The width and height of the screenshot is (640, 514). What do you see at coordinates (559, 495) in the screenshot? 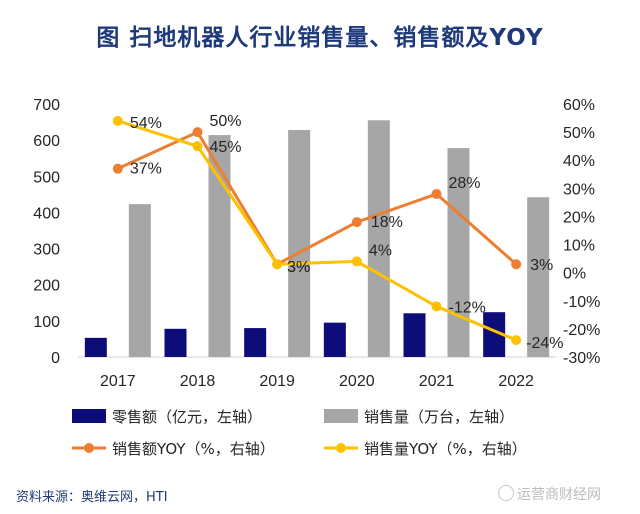
I see `watermark-text: 运营商财经网` at bounding box center [559, 495].